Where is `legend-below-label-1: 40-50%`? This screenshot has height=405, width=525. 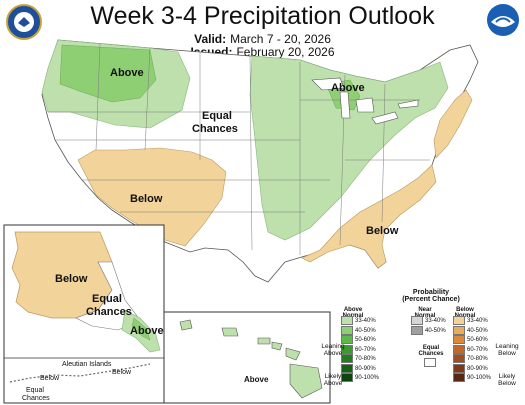 legend-below-label-1: 40-50% is located at coordinates (477, 330).